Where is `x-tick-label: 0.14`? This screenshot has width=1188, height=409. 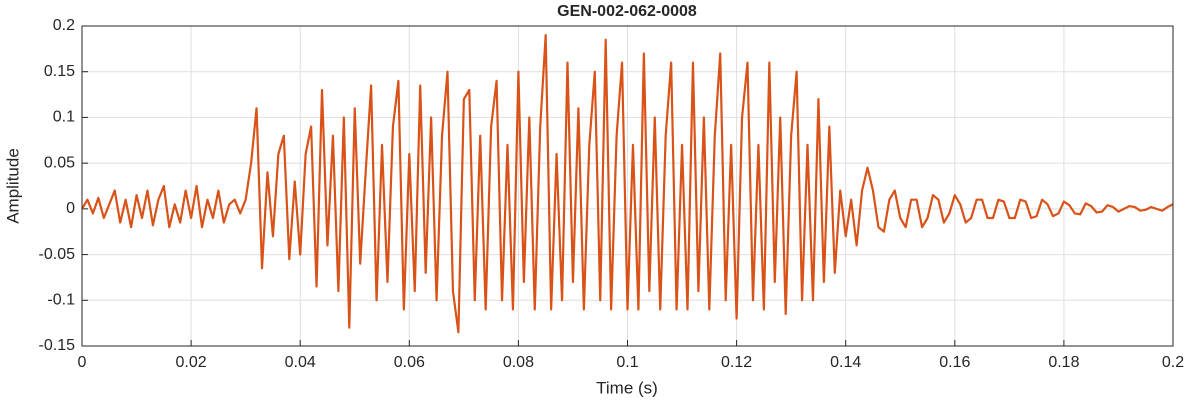 x-tick-label: 0.14 is located at coordinates (845, 362).